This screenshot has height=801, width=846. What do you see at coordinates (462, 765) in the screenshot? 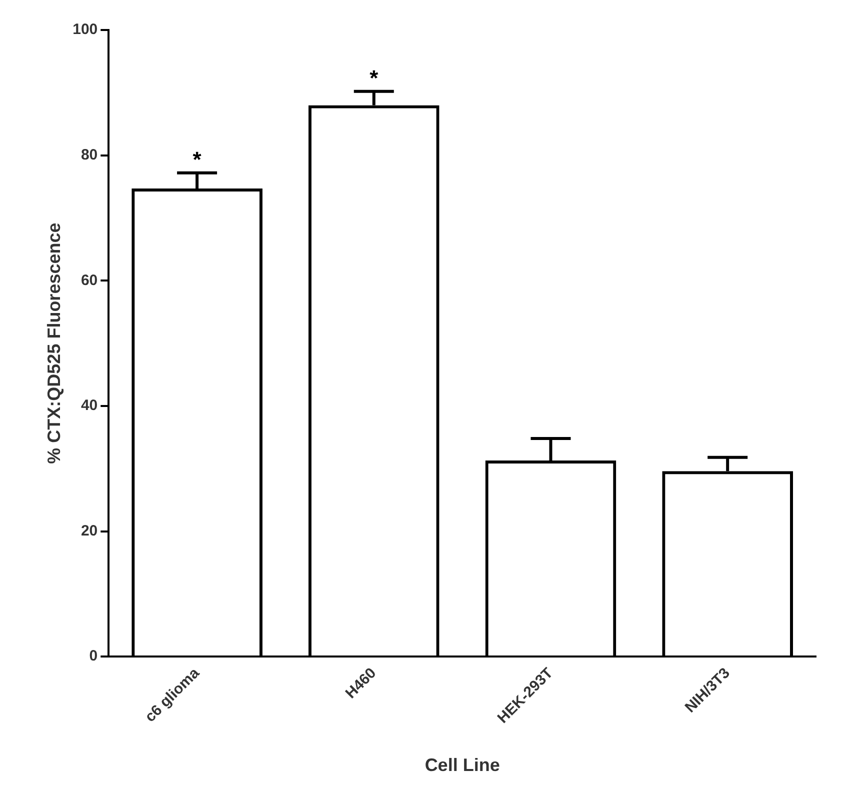
I see `x-axis-title: Cell Line` at bounding box center [462, 765].